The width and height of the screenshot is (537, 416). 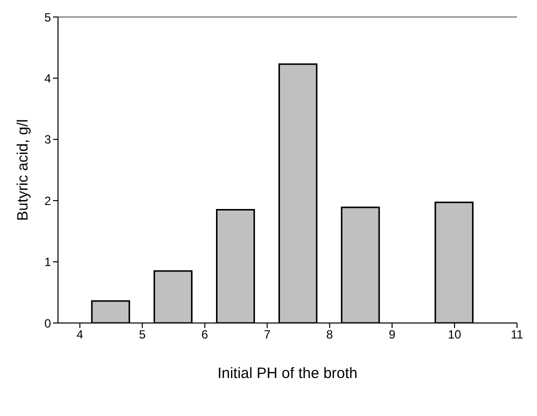 I want to click on x-tick-label: 8, so click(x=330, y=335).